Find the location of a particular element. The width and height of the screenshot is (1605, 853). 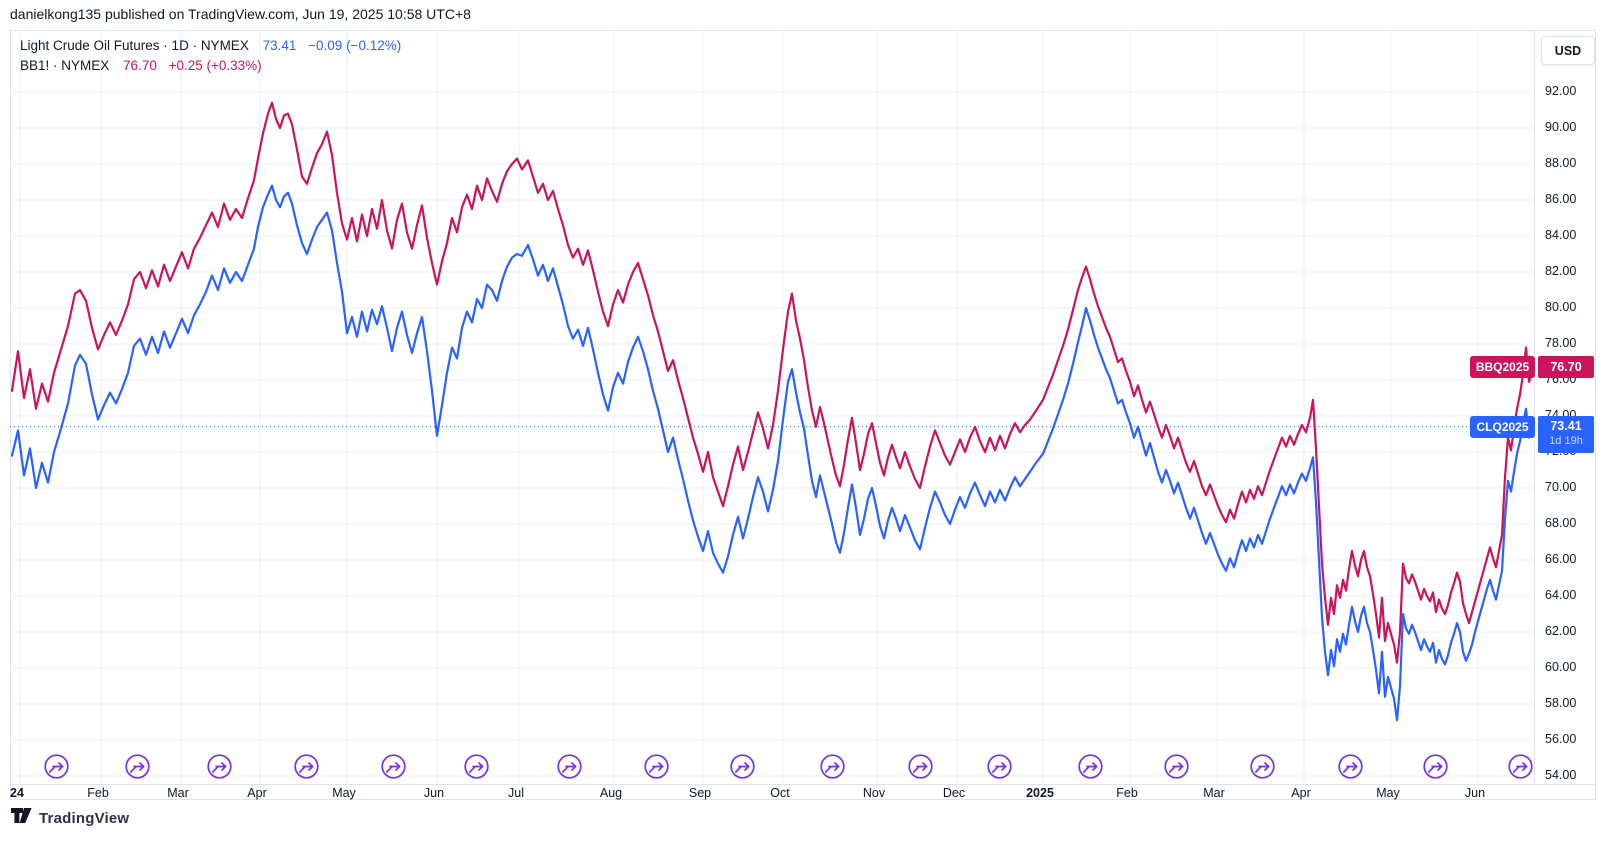

price-chip-bbq2025: 76.70 is located at coordinates (1566, 367).